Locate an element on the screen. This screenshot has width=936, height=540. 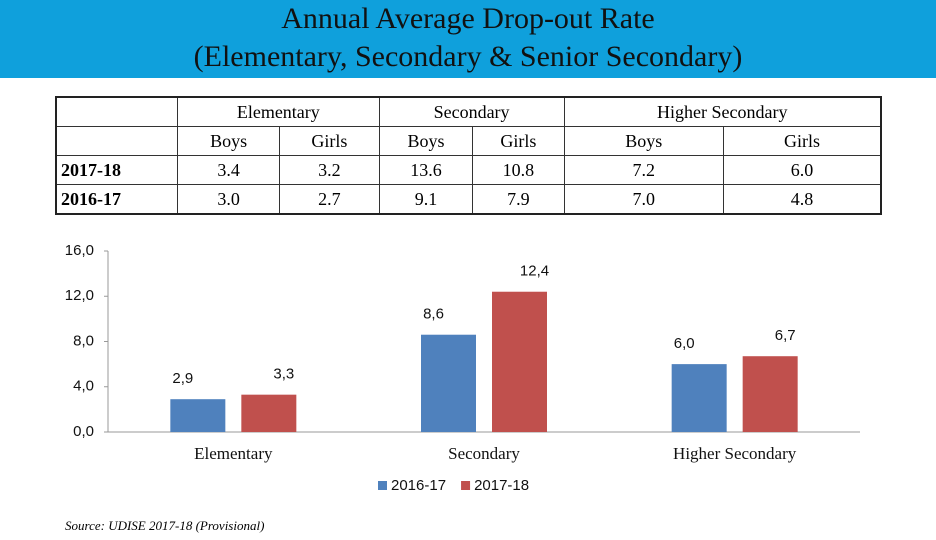
table-row: 2016-17 3.0 2.7 9.1 7.9 7.0 4.8 is located at coordinates (468, 199).